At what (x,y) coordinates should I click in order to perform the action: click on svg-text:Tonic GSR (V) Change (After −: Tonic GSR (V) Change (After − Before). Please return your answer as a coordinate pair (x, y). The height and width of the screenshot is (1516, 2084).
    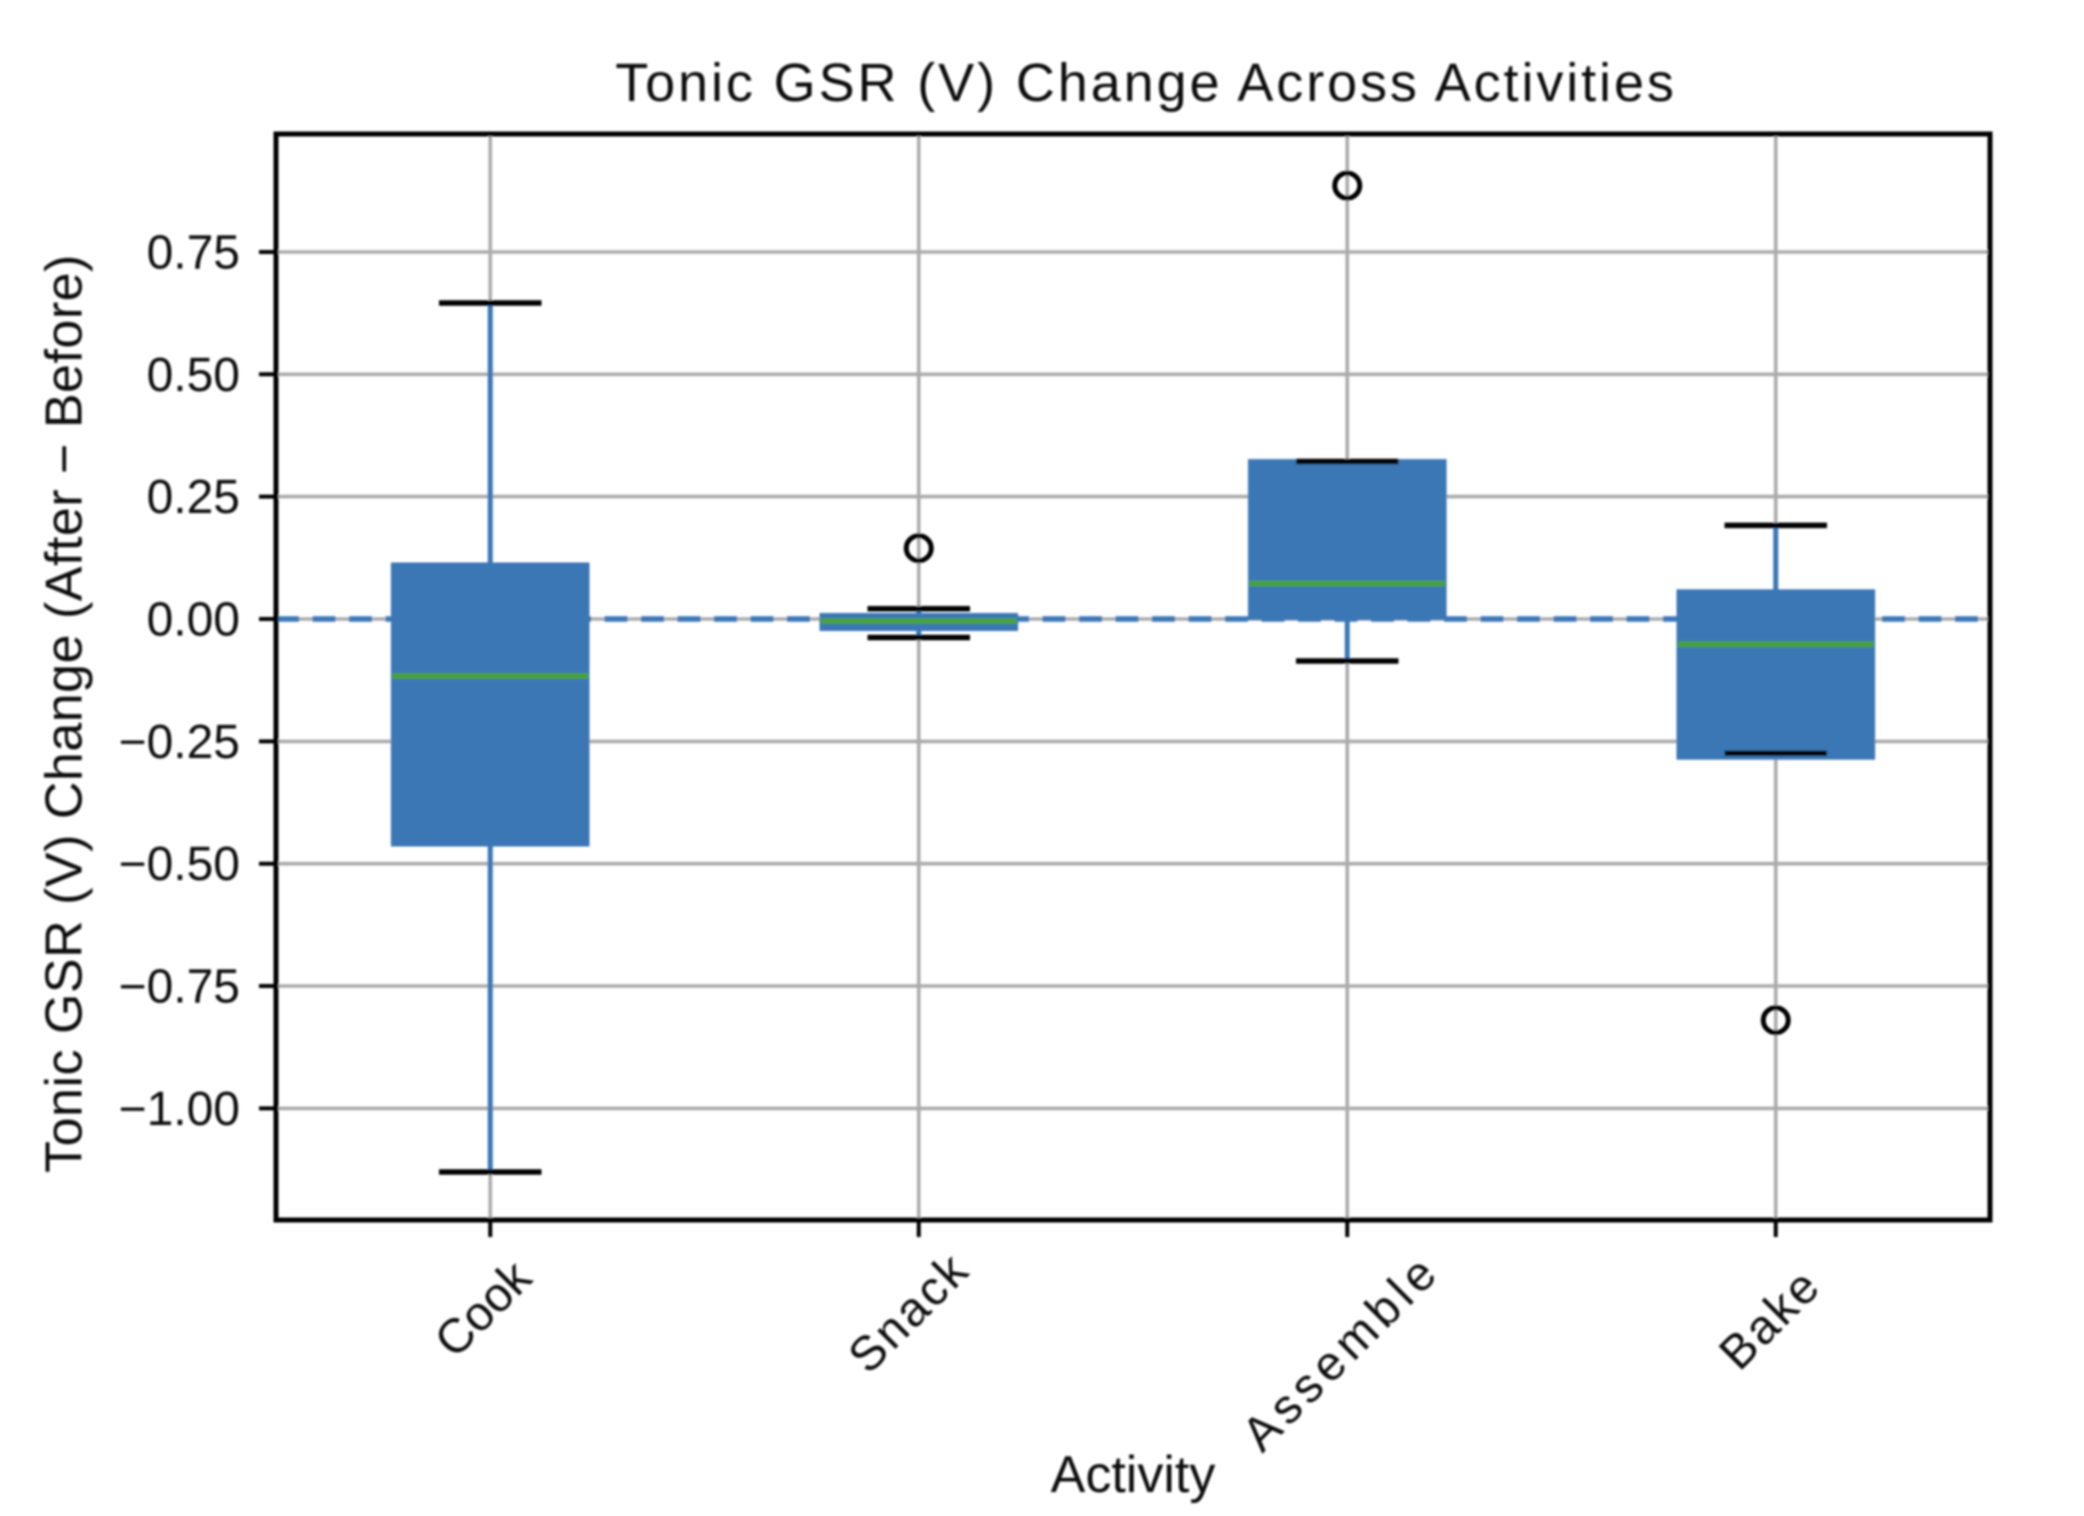
    Looking at the image, I should click on (65, 713).